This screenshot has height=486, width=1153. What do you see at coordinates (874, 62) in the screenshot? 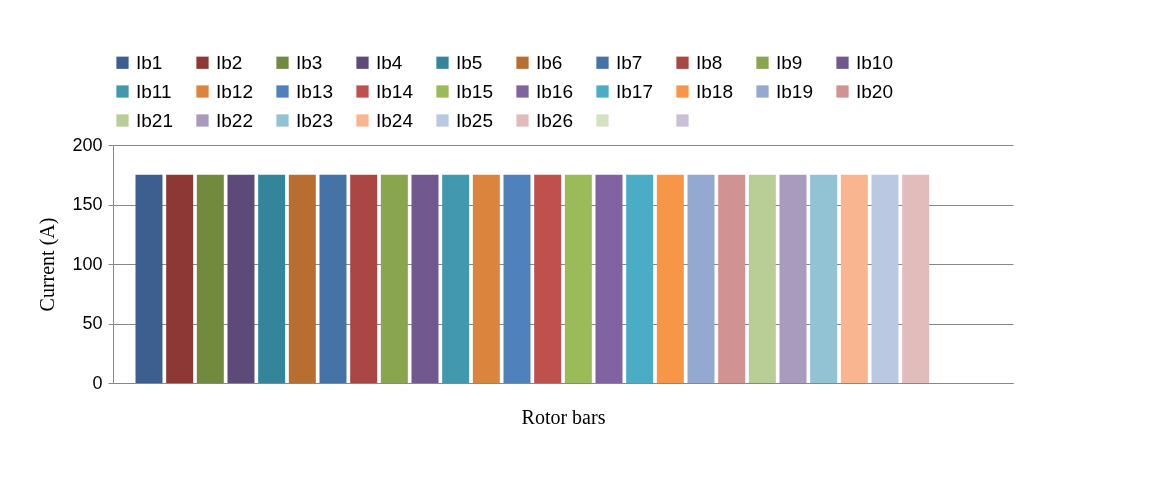
I see `legend-label: Ib10` at bounding box center [874, 62].